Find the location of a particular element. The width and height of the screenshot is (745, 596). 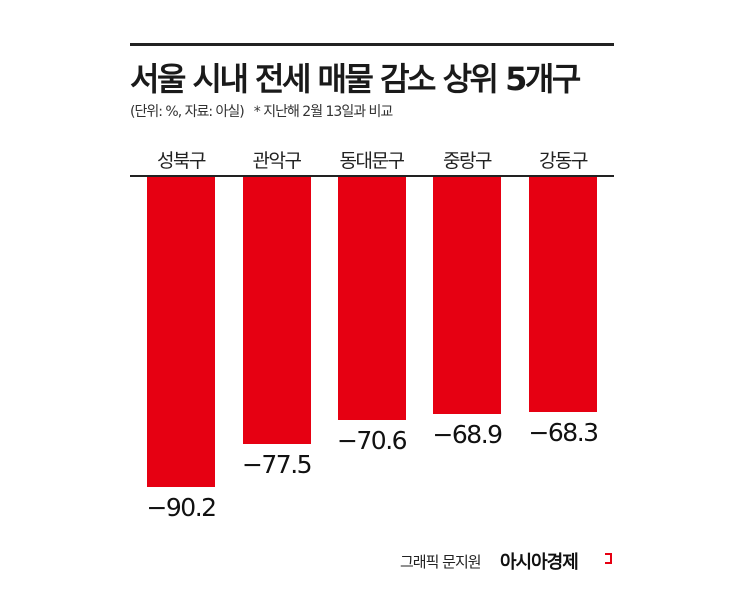

value-label: −77.5 is located at coordinates (277, 464).